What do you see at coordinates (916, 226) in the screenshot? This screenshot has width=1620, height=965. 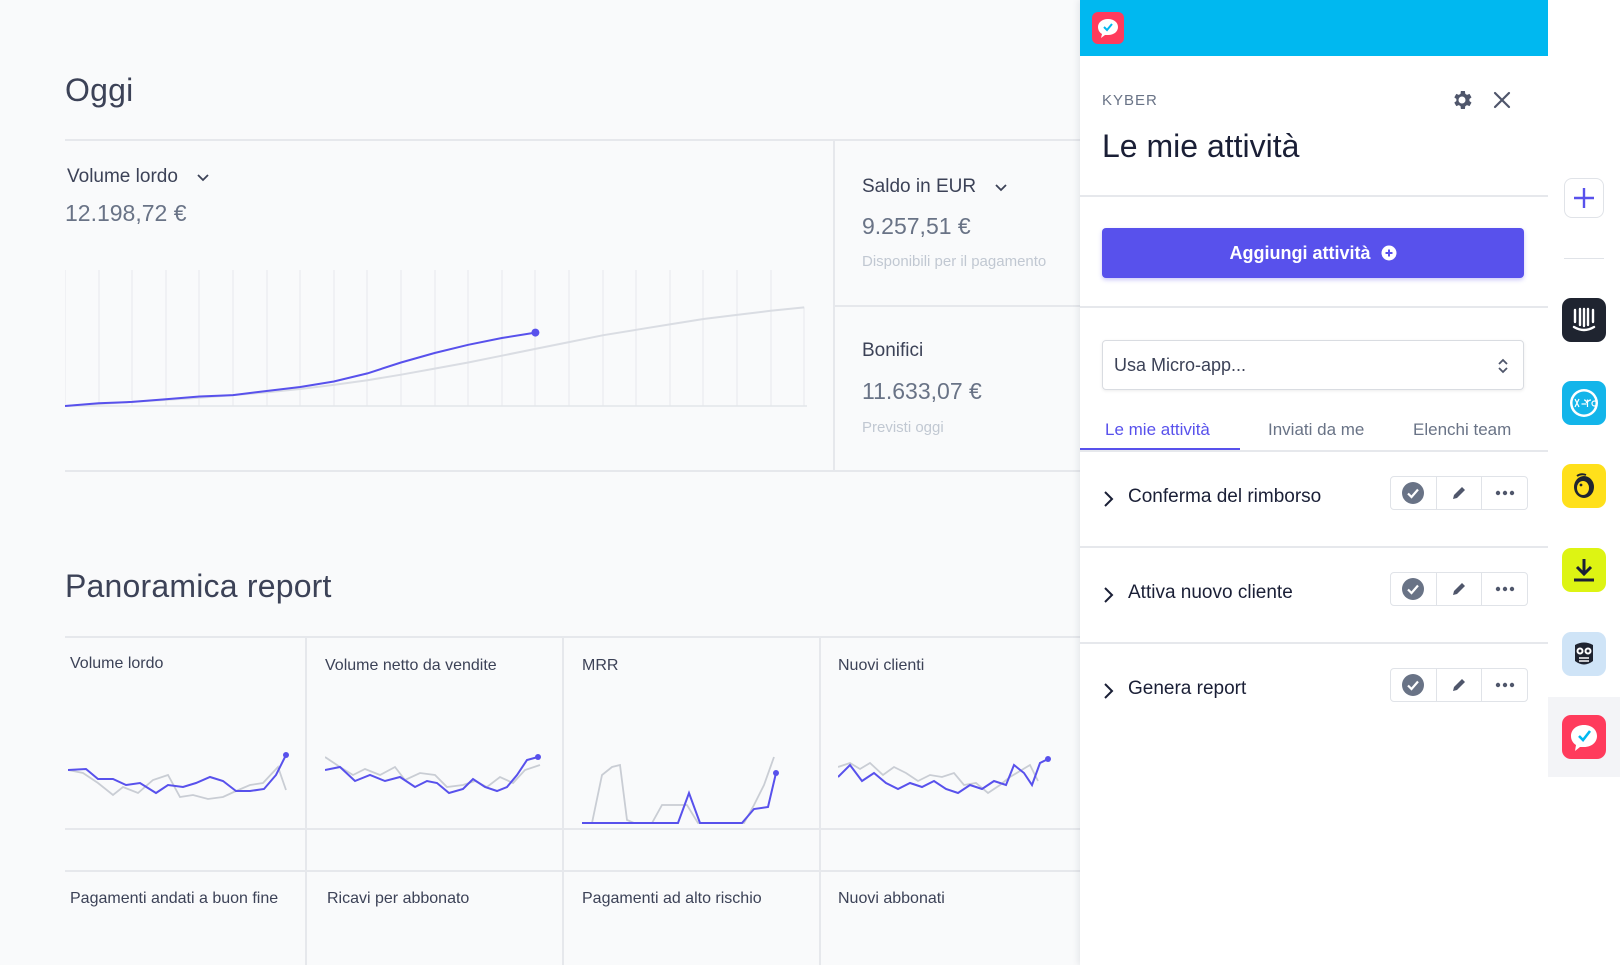 I see `balance-value: 9.257,51 €` at bounding box center [916, 226].